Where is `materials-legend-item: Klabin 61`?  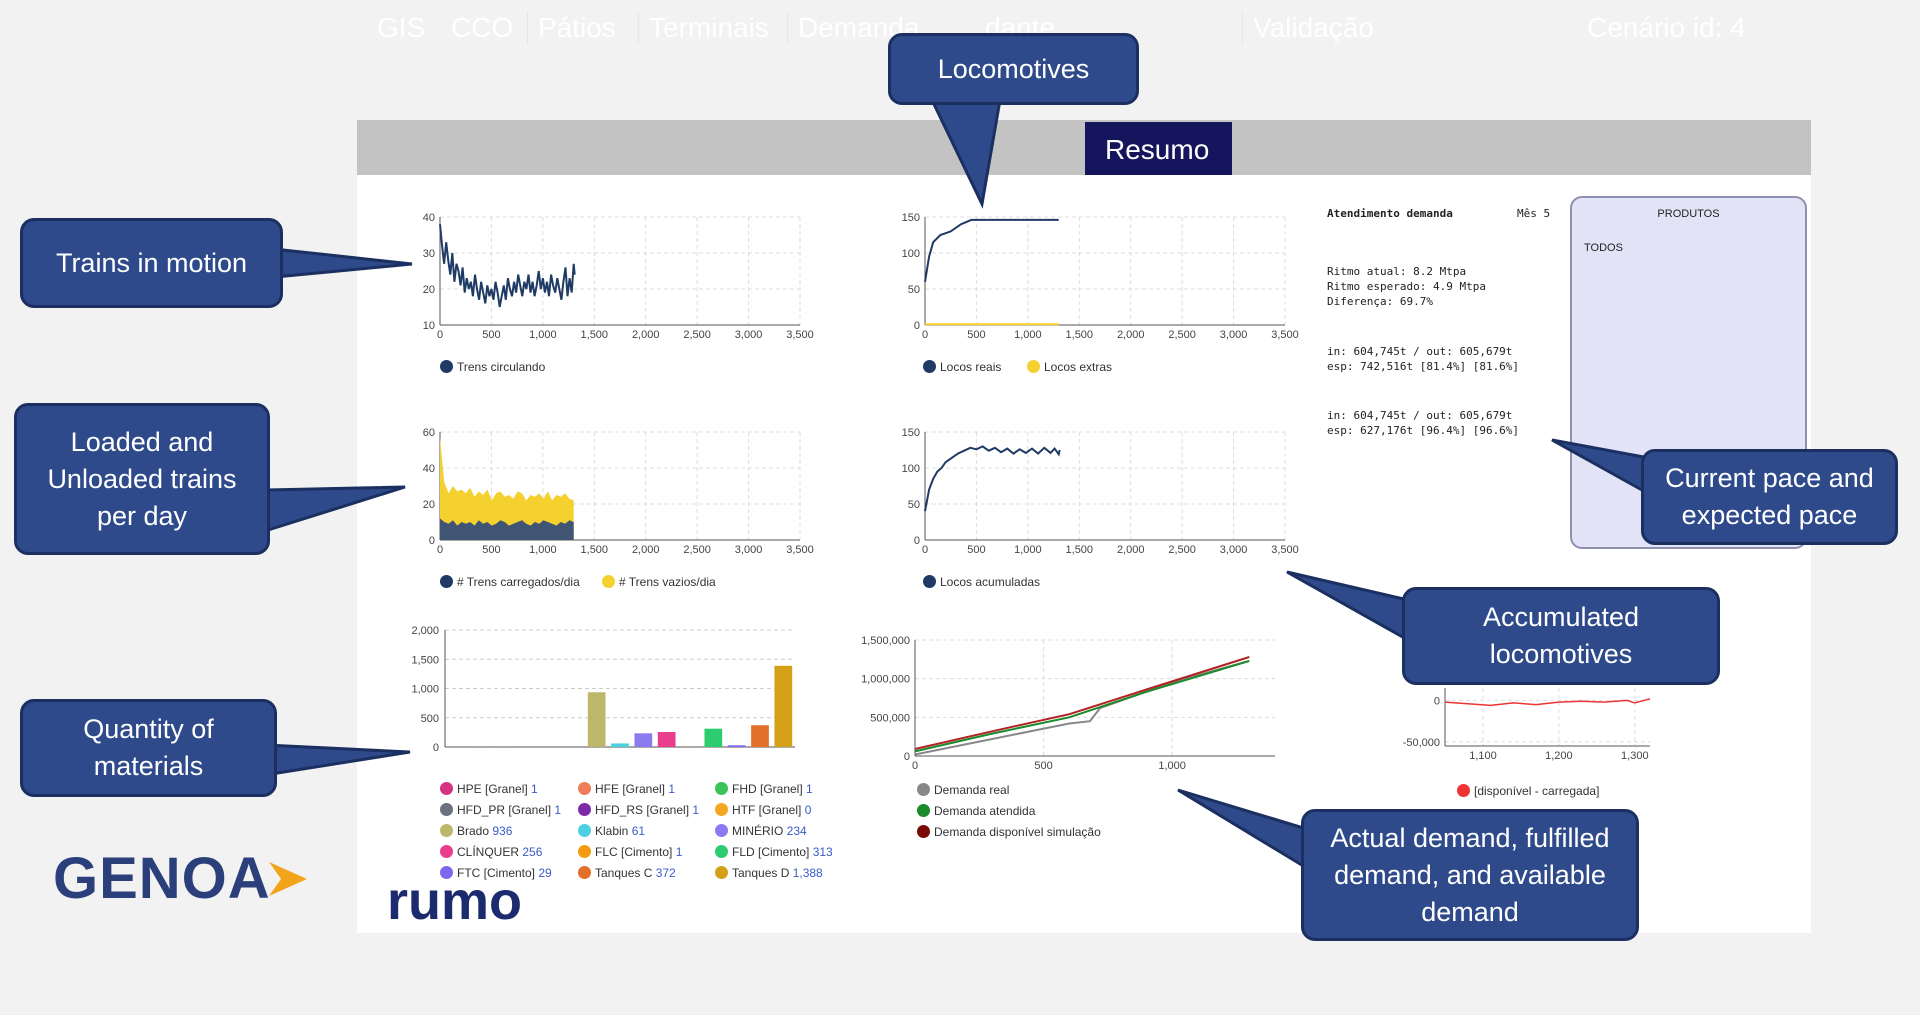 materials-legend-item: Klabin 61 is located at coordinates (611, 831).